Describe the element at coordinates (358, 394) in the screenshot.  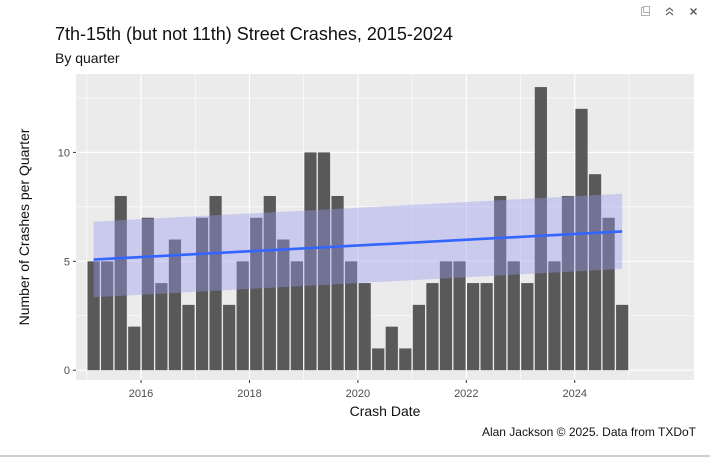
I see `x-tick-label: 2020` at that location.